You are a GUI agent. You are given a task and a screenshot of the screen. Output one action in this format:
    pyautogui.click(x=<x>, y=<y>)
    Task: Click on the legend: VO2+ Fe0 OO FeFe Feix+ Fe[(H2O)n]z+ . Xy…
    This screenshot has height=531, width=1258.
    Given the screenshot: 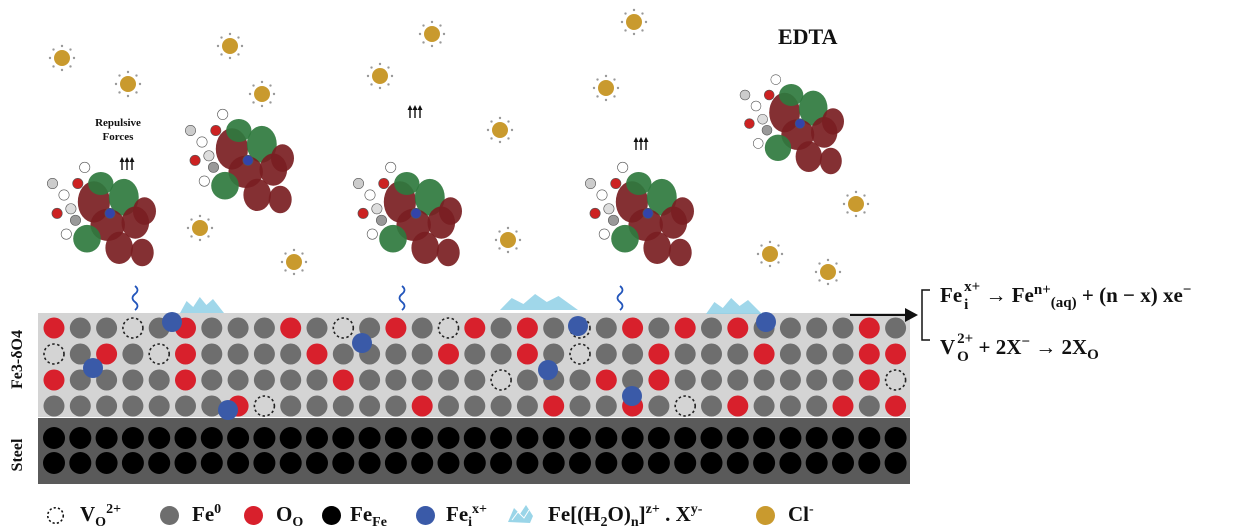 What is the action you would take?
    pyautogui.click(x=629, y=513)
    